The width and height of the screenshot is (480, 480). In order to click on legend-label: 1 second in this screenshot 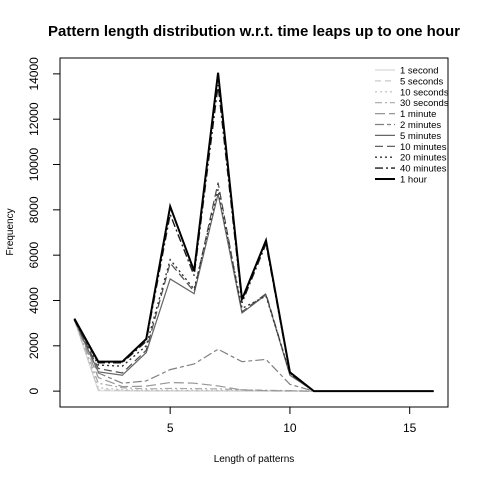, I will do `click(419, 71)`.